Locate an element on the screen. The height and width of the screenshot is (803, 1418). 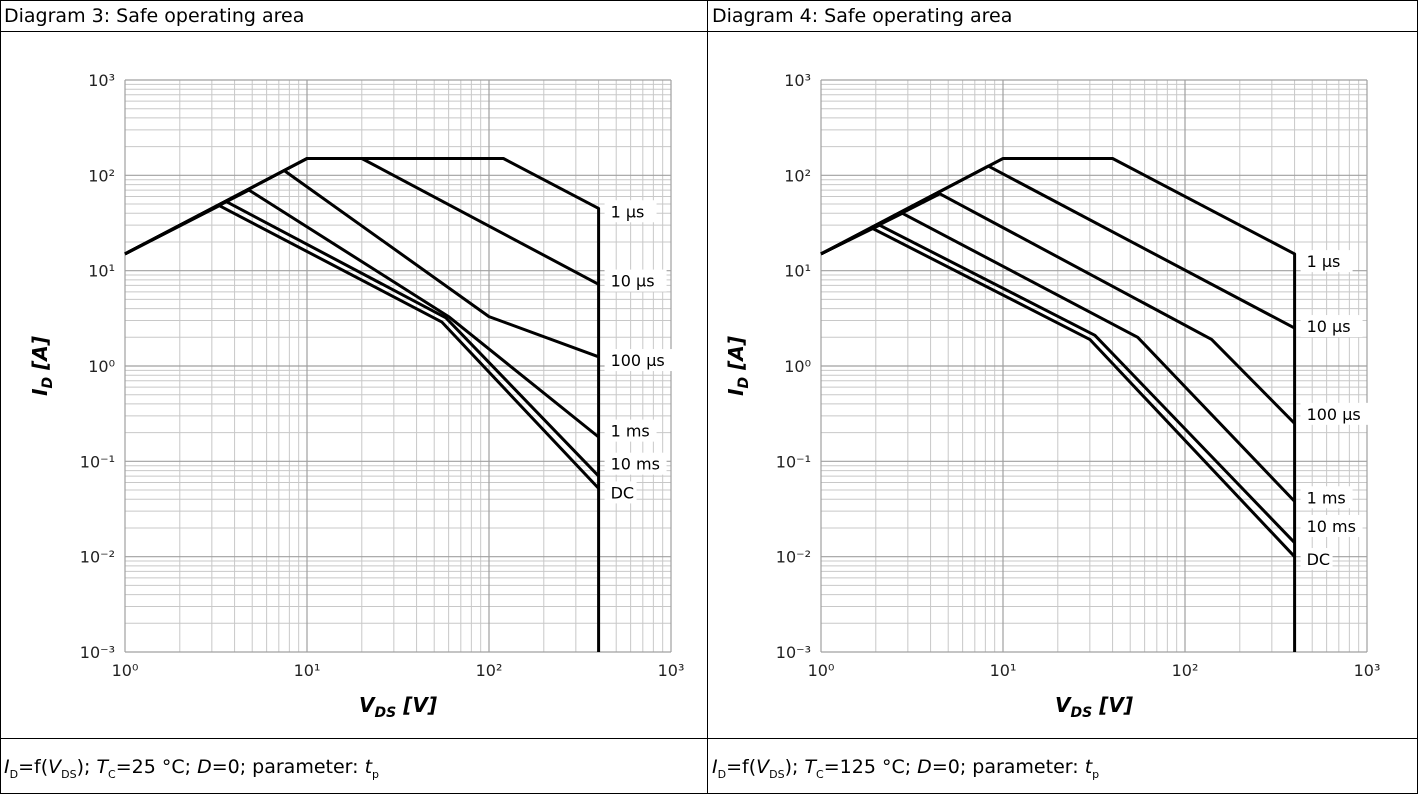
chart-title-diagram-3: Diagram 3: Safe operating area is located at coordinates (353, 16).